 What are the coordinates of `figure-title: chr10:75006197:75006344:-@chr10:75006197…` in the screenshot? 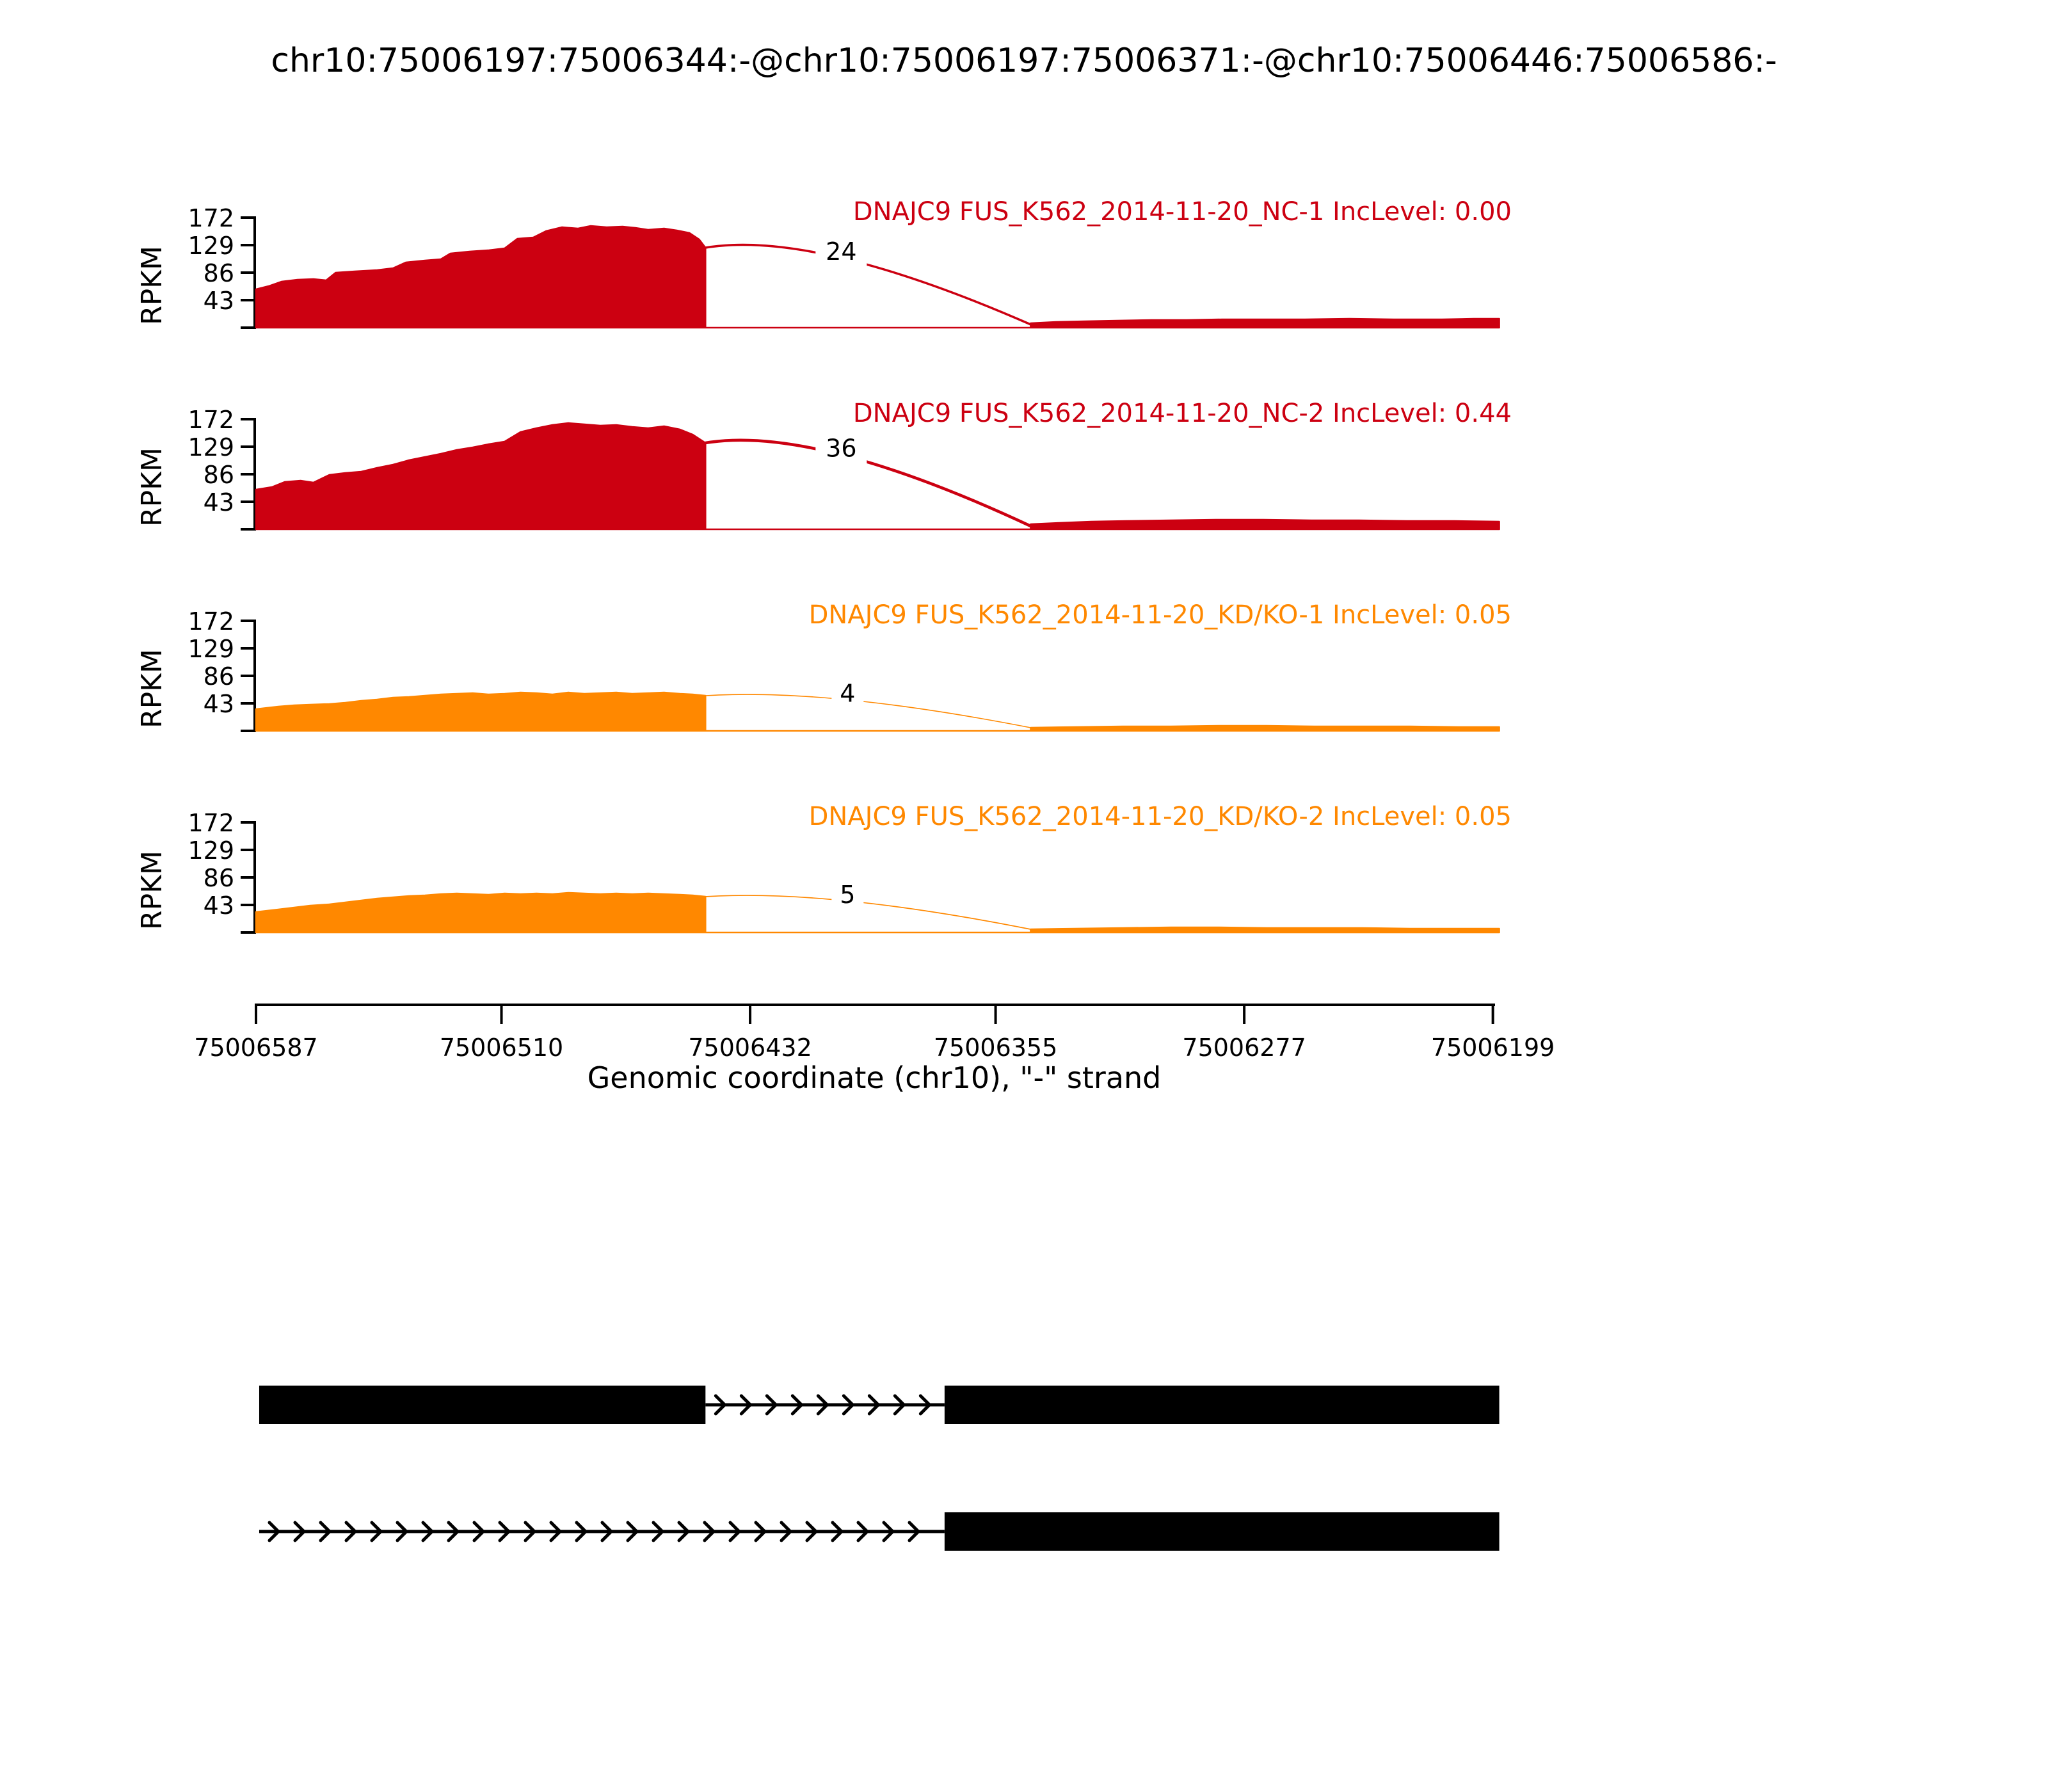 It's located at (1024, 61).